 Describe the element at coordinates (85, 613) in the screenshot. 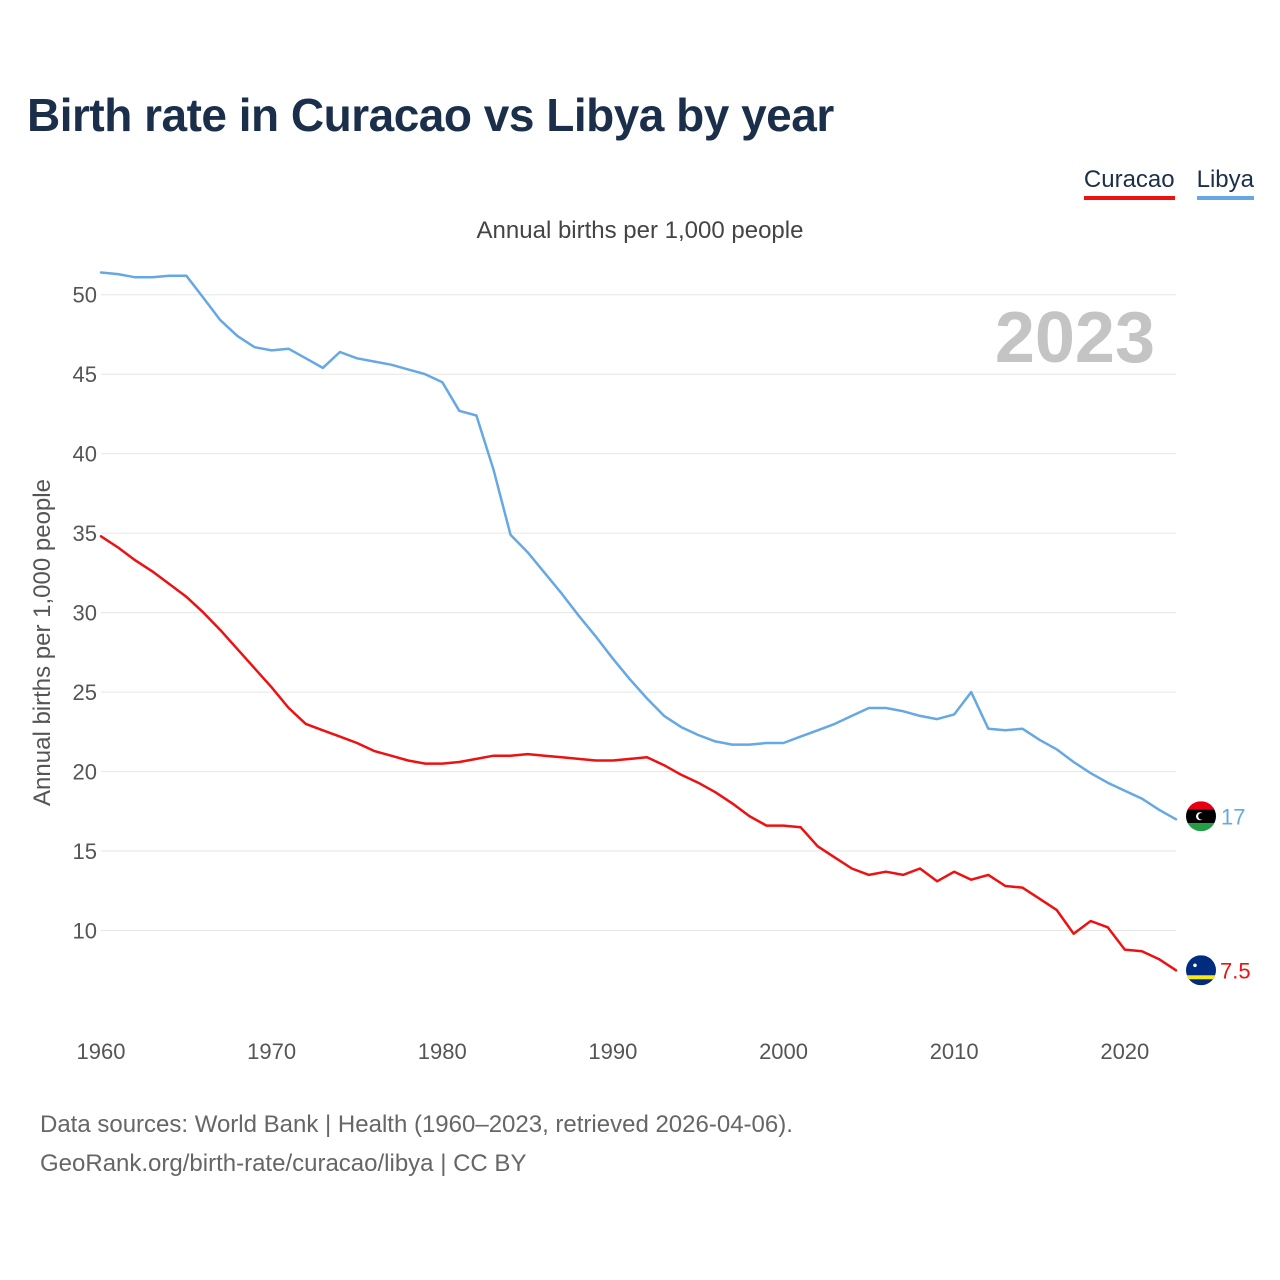

I see `y-tick-label: 30` at that location.